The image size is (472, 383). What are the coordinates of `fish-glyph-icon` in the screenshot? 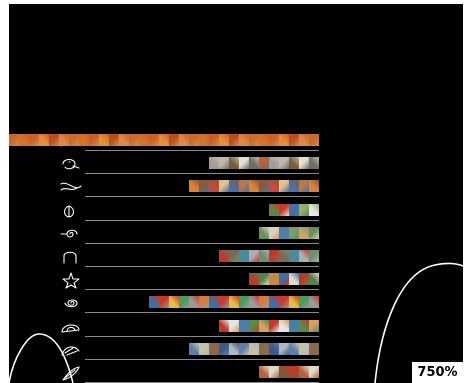 It's located at (71, 187).